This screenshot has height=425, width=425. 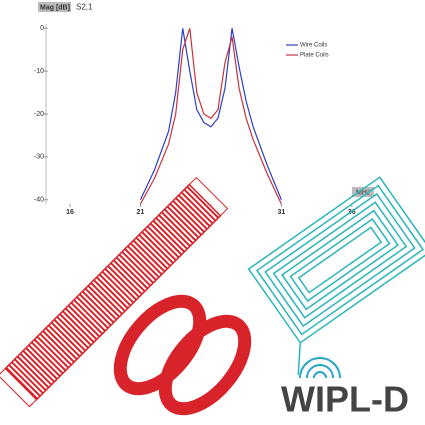 I want to click on legend-label: Plate Coils, so click(x=314, y=56).